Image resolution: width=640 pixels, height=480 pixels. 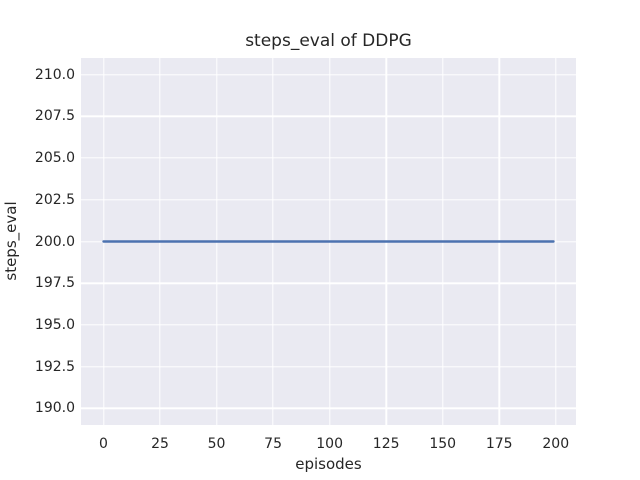 What do you see at coordinates (386, 444) in the screenshot?
I see `x-tick-label: 125` at bounding box center [386, 444].